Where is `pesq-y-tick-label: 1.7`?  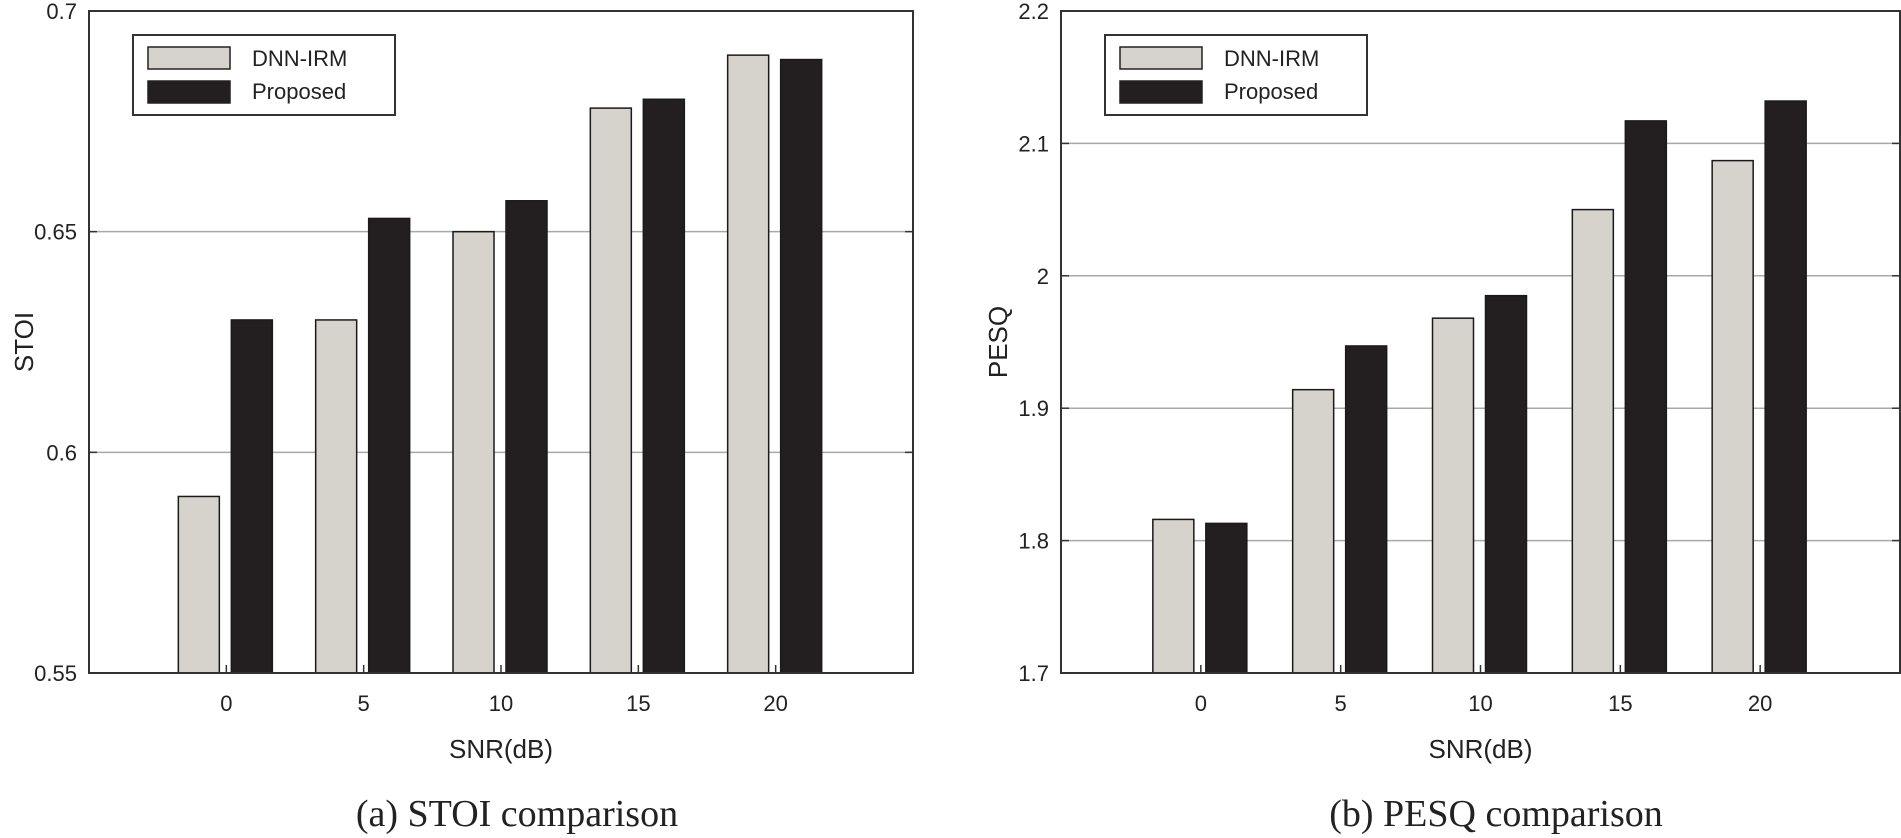
pesq-y-tick-label: 1.7 is located at coordinates (1033, 673).